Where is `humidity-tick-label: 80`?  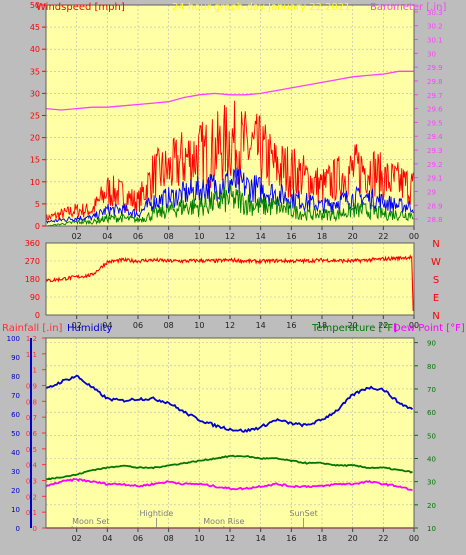
humidity-tick-label: 80 is located at coordinates (15, 377).